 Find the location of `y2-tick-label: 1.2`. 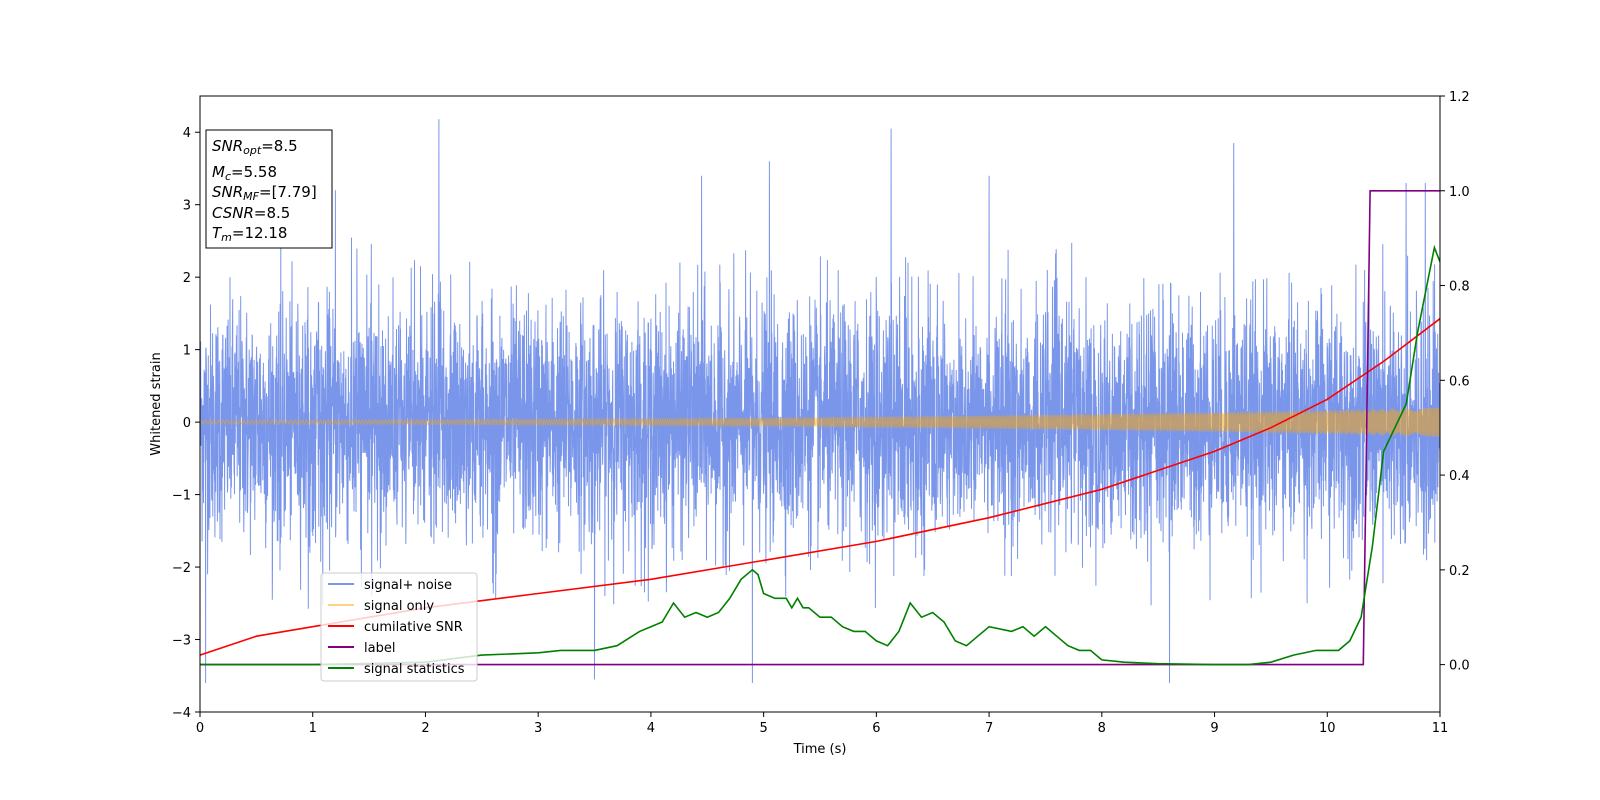

y2-tick-label: 1.2 is located at coordinates (1459, 97).